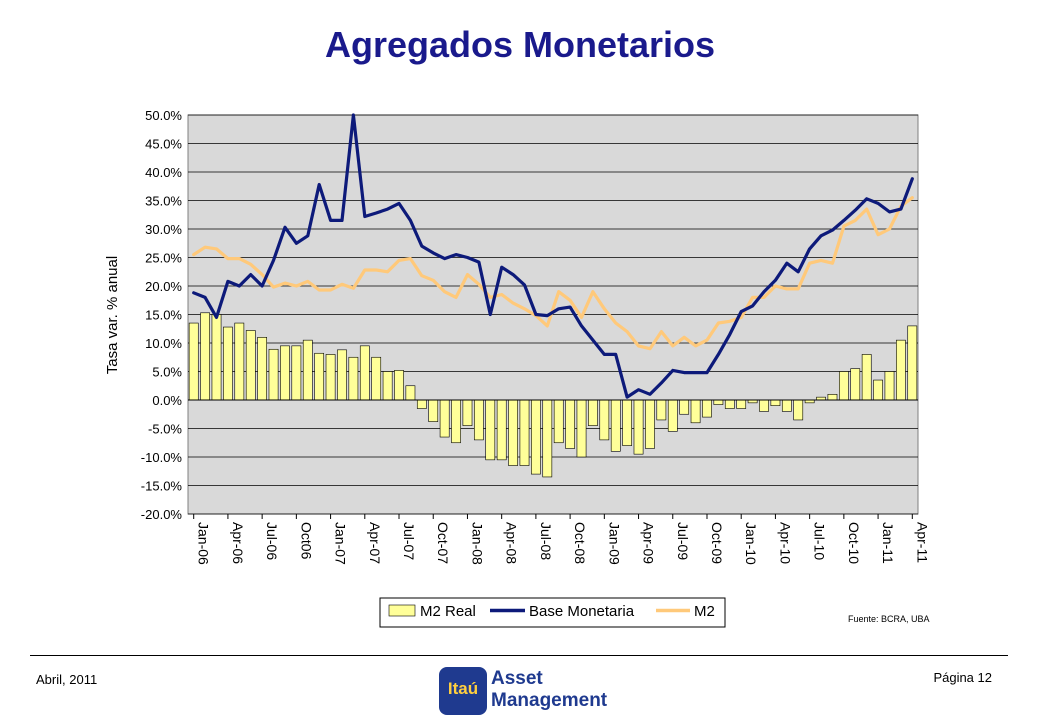 Image resolution: width=1040 pixels, height=720 pixels. What do you see at coordinates (580, 543) in the screenshot?
I see `x-tick-label: Oct-08` at bounding box center [580, 543].